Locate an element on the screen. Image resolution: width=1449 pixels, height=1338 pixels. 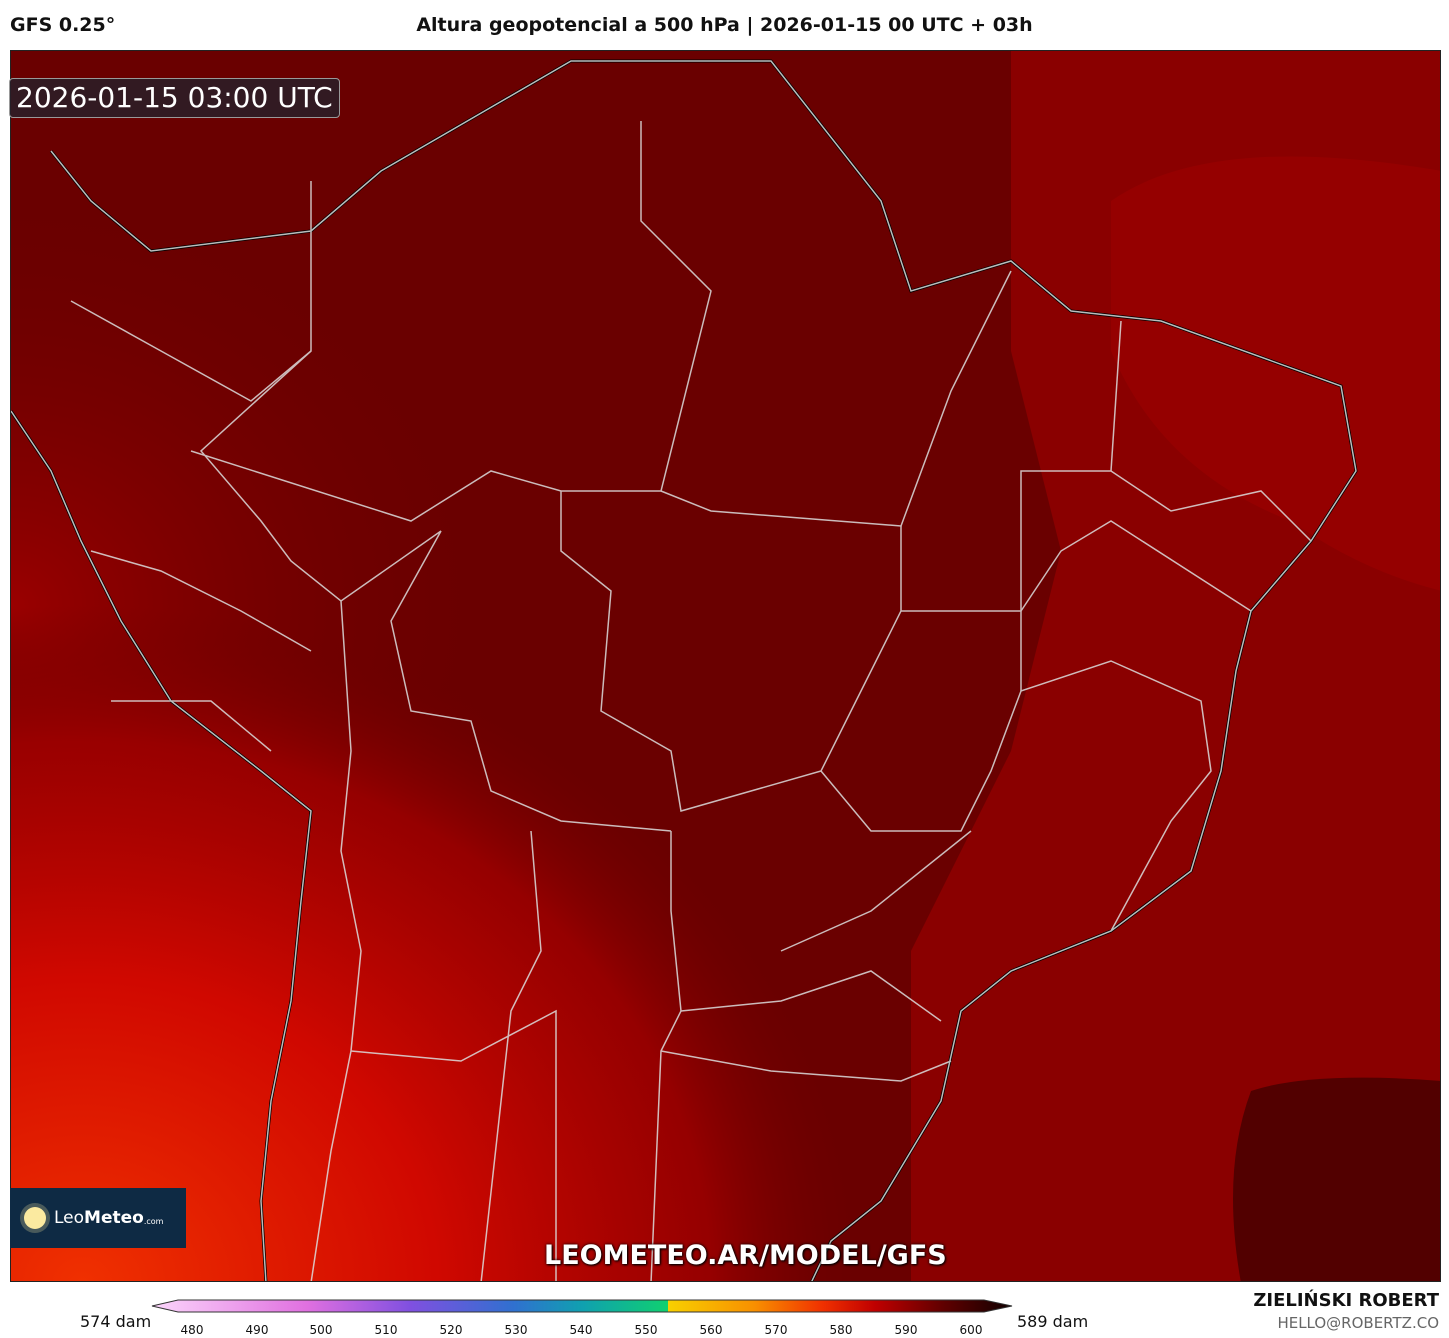
colorbar-tick: 580 is located at coordinates (841, 1330).